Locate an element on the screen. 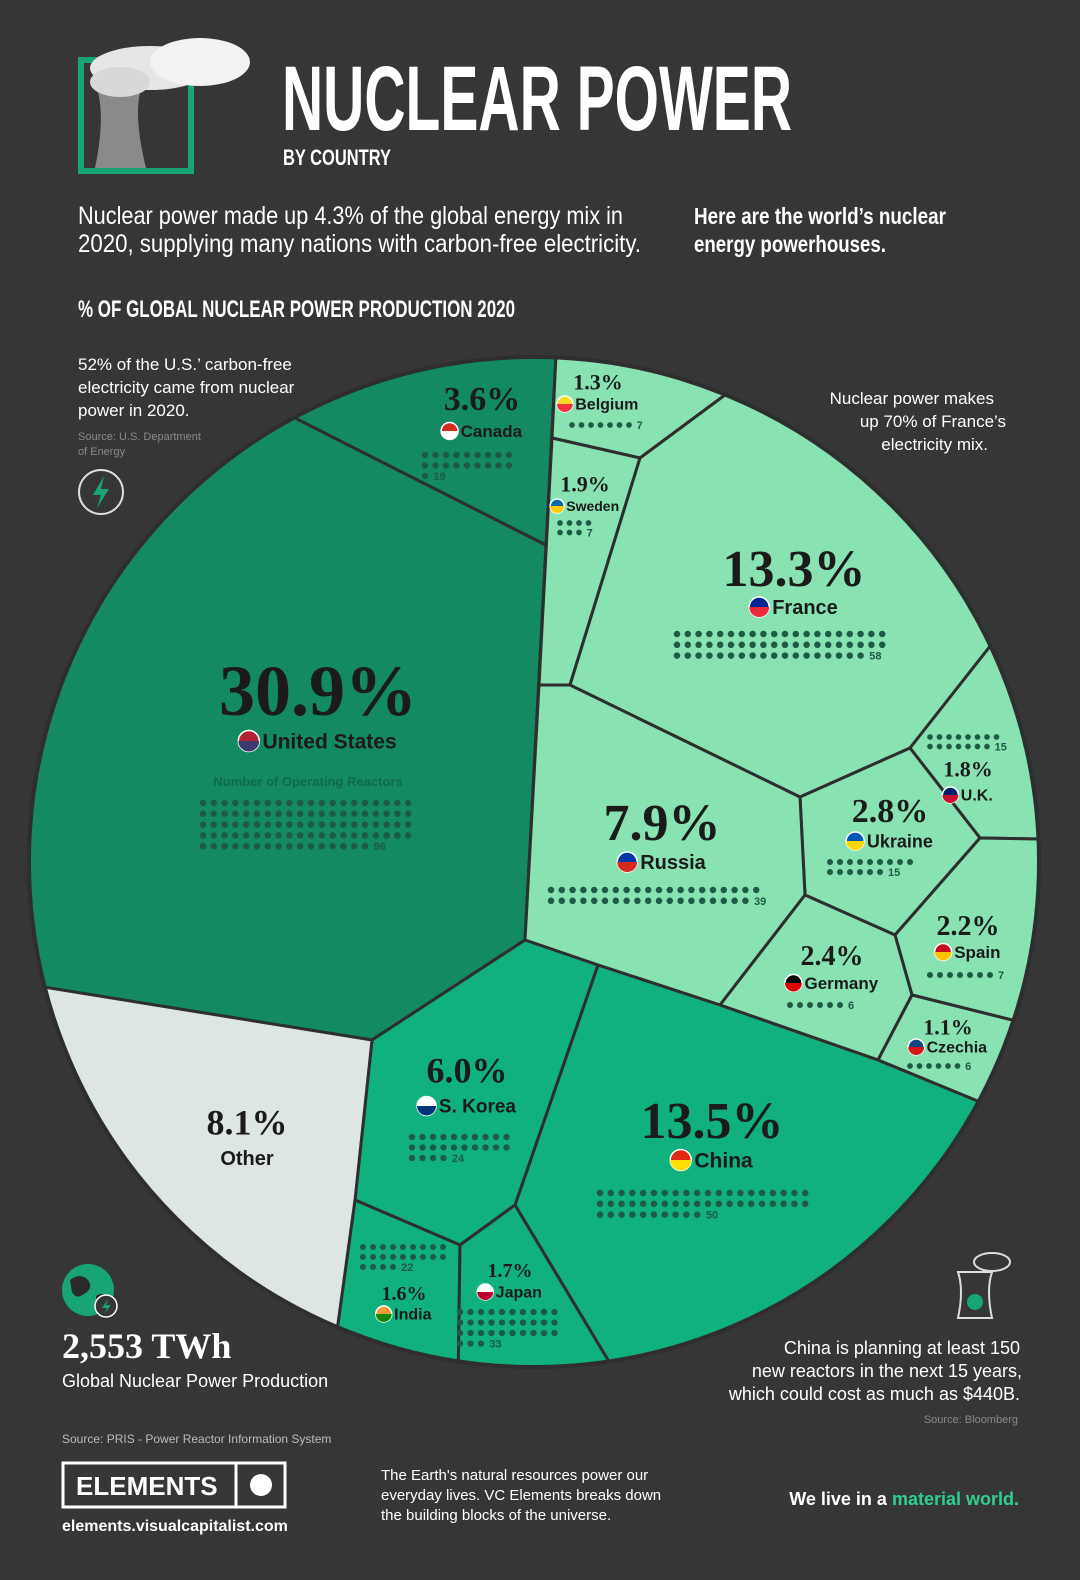  reactor-count: 7 is located at coordinates (1001, 976).